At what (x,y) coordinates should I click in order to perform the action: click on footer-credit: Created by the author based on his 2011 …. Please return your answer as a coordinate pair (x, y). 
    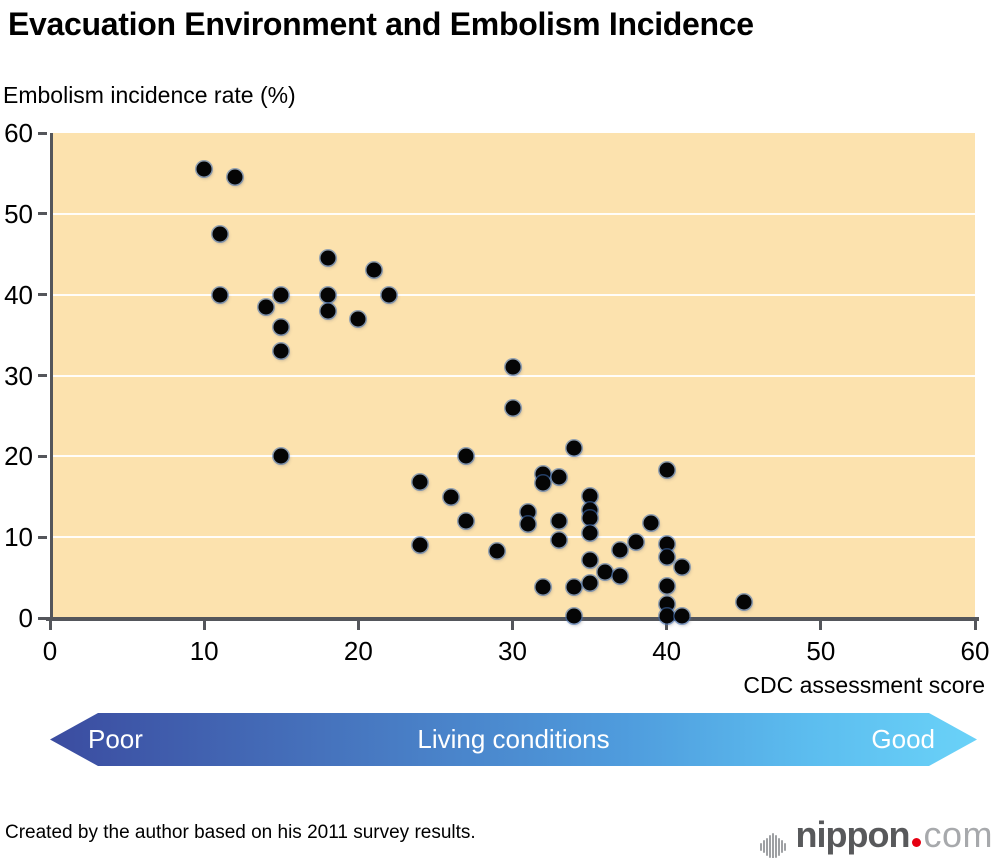
    Looking at the image, I should click on (240, 832).